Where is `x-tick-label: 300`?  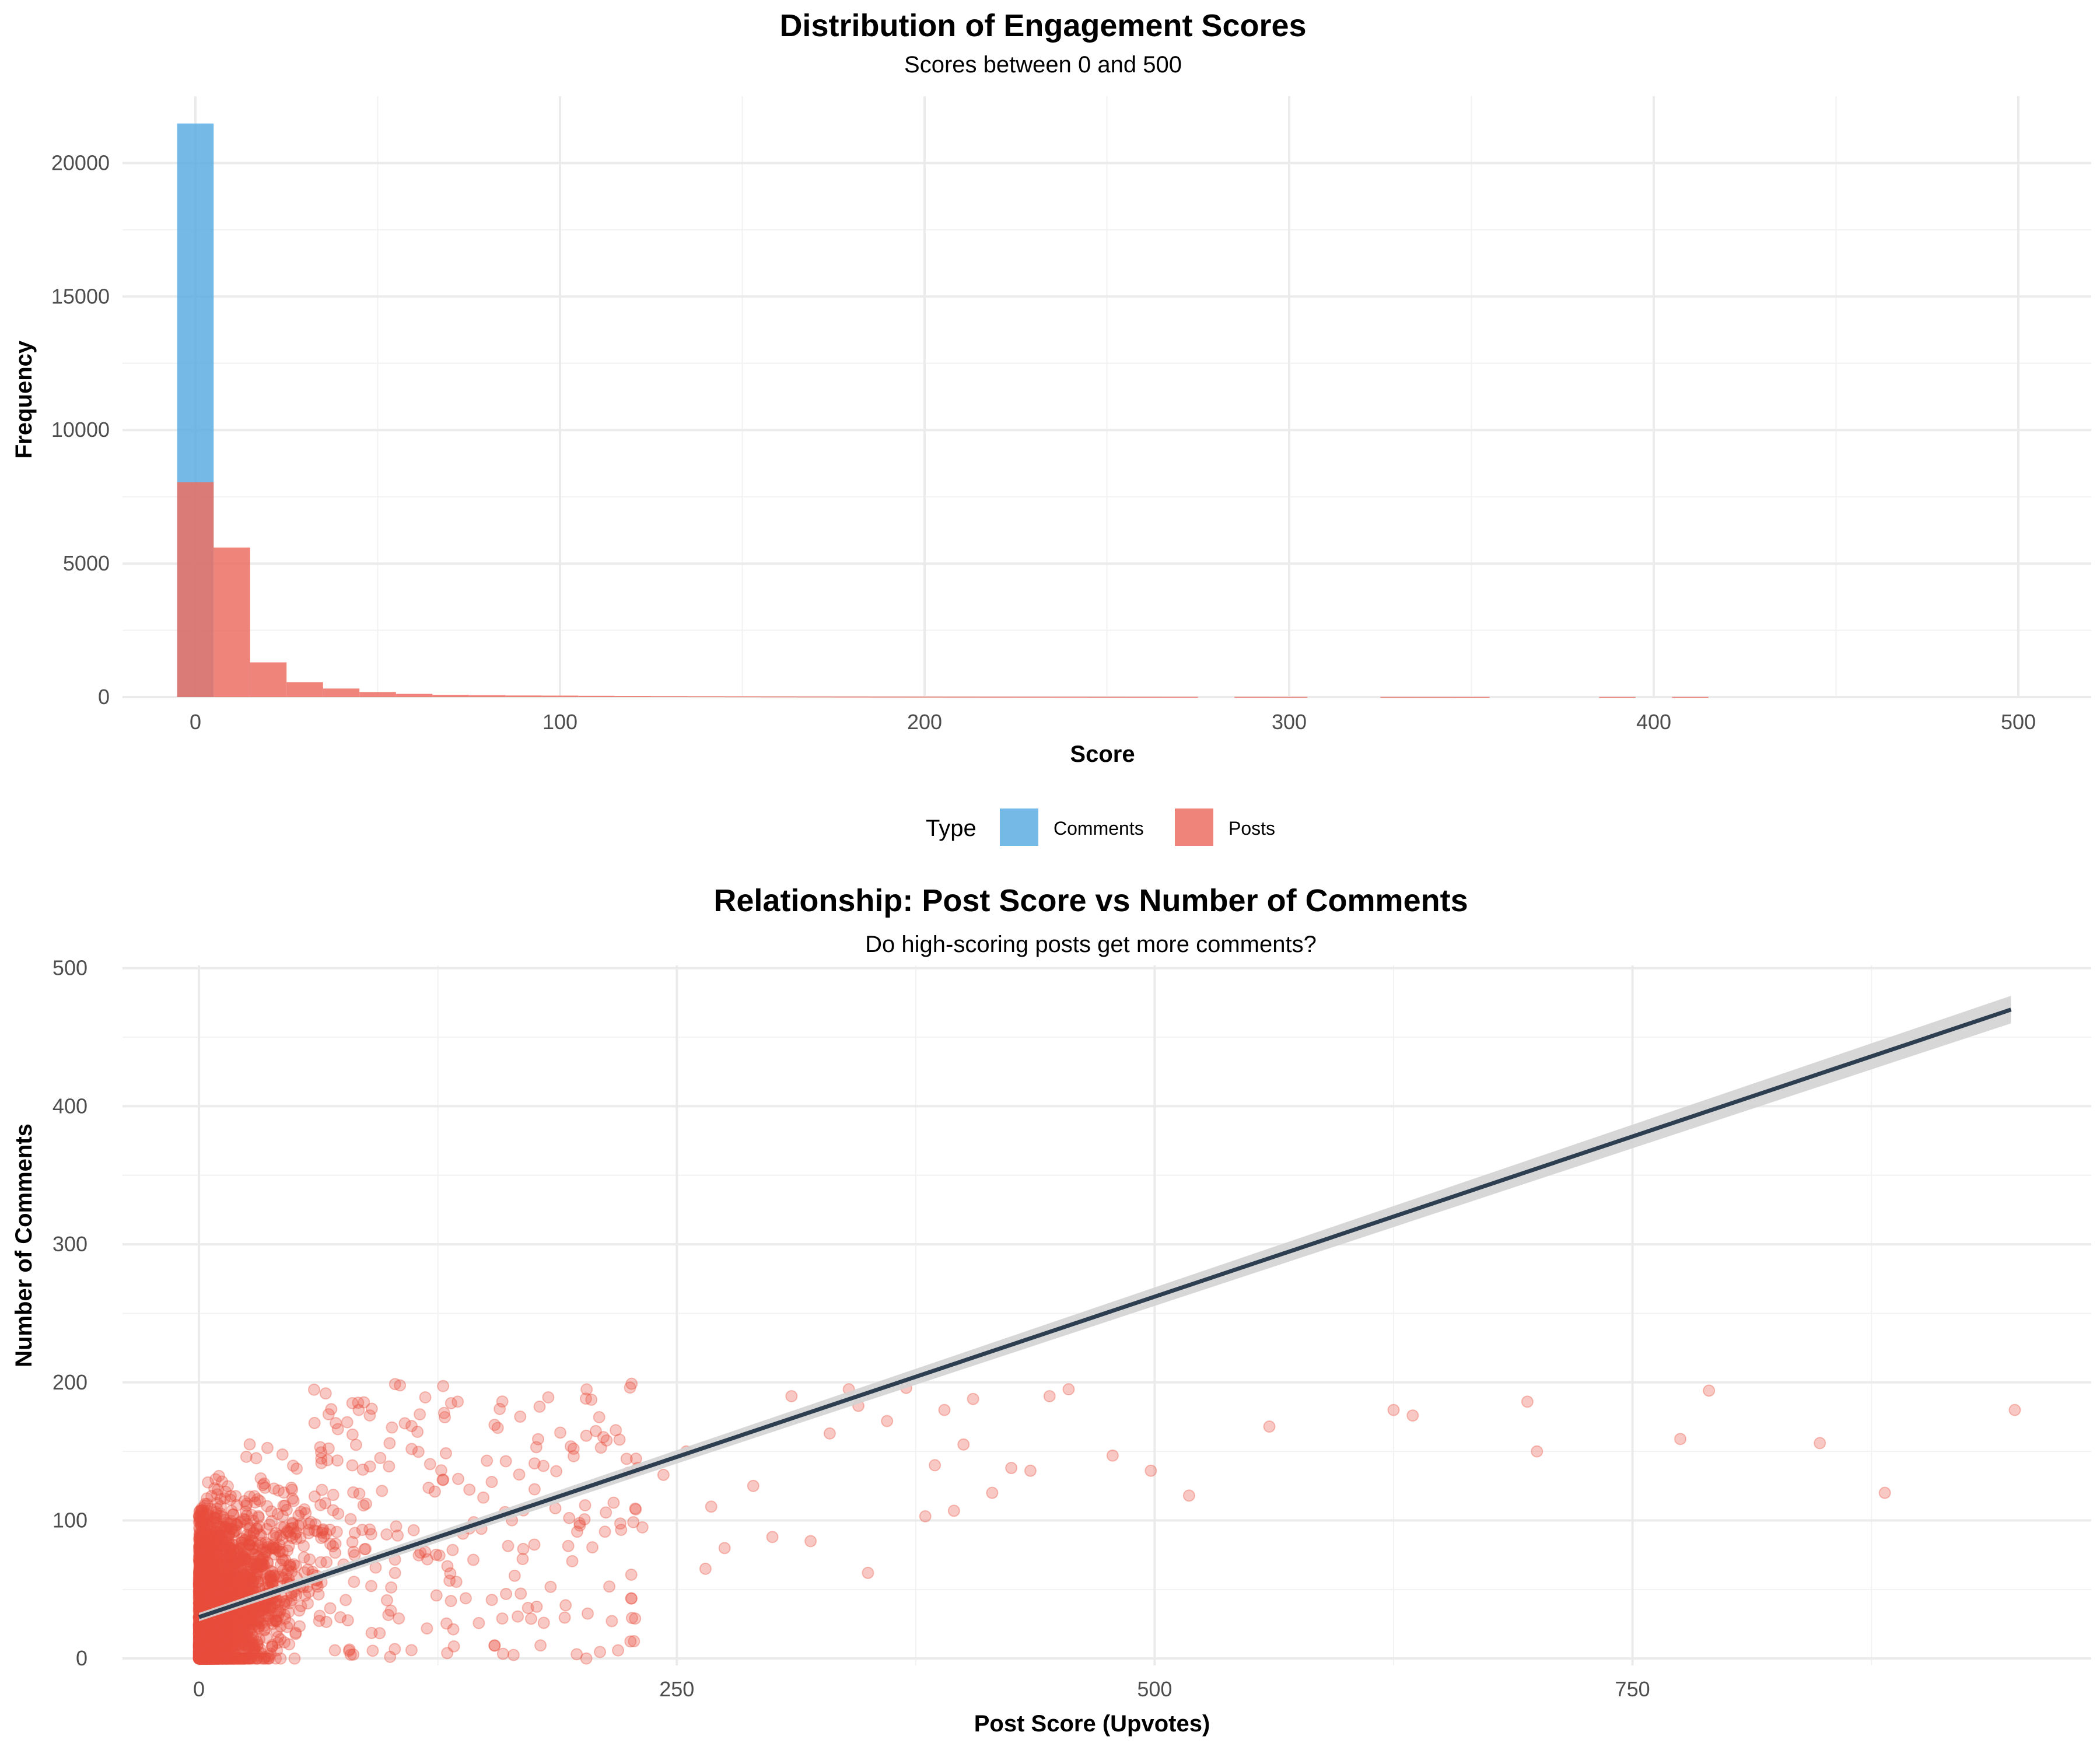 x-tick-label: 300 is located at coordinates (1289, 722).